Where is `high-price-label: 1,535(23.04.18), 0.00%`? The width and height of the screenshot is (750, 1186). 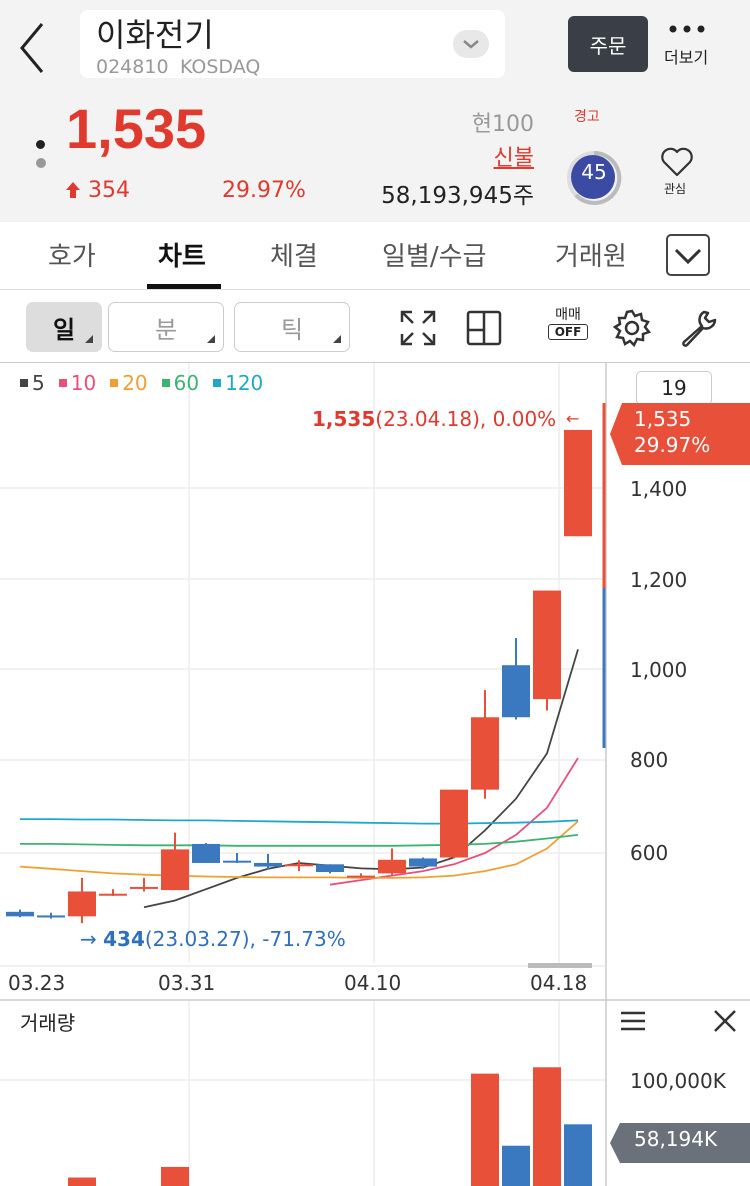 high-price-label: 1,535(23.04.18), 0.00% is located at coordinates (434, 419).